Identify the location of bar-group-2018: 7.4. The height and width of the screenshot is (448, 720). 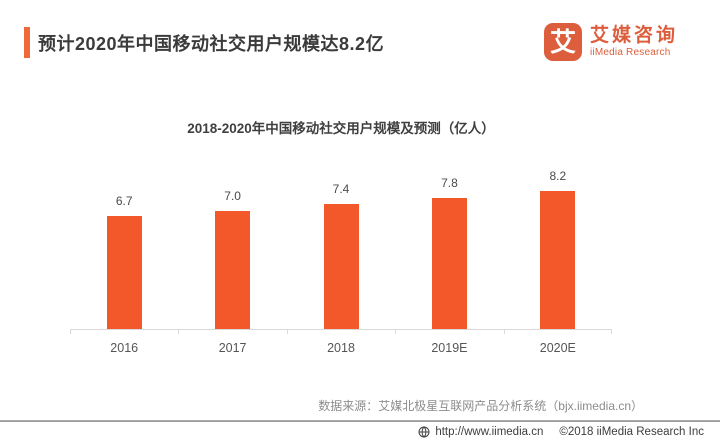
(341, 244).